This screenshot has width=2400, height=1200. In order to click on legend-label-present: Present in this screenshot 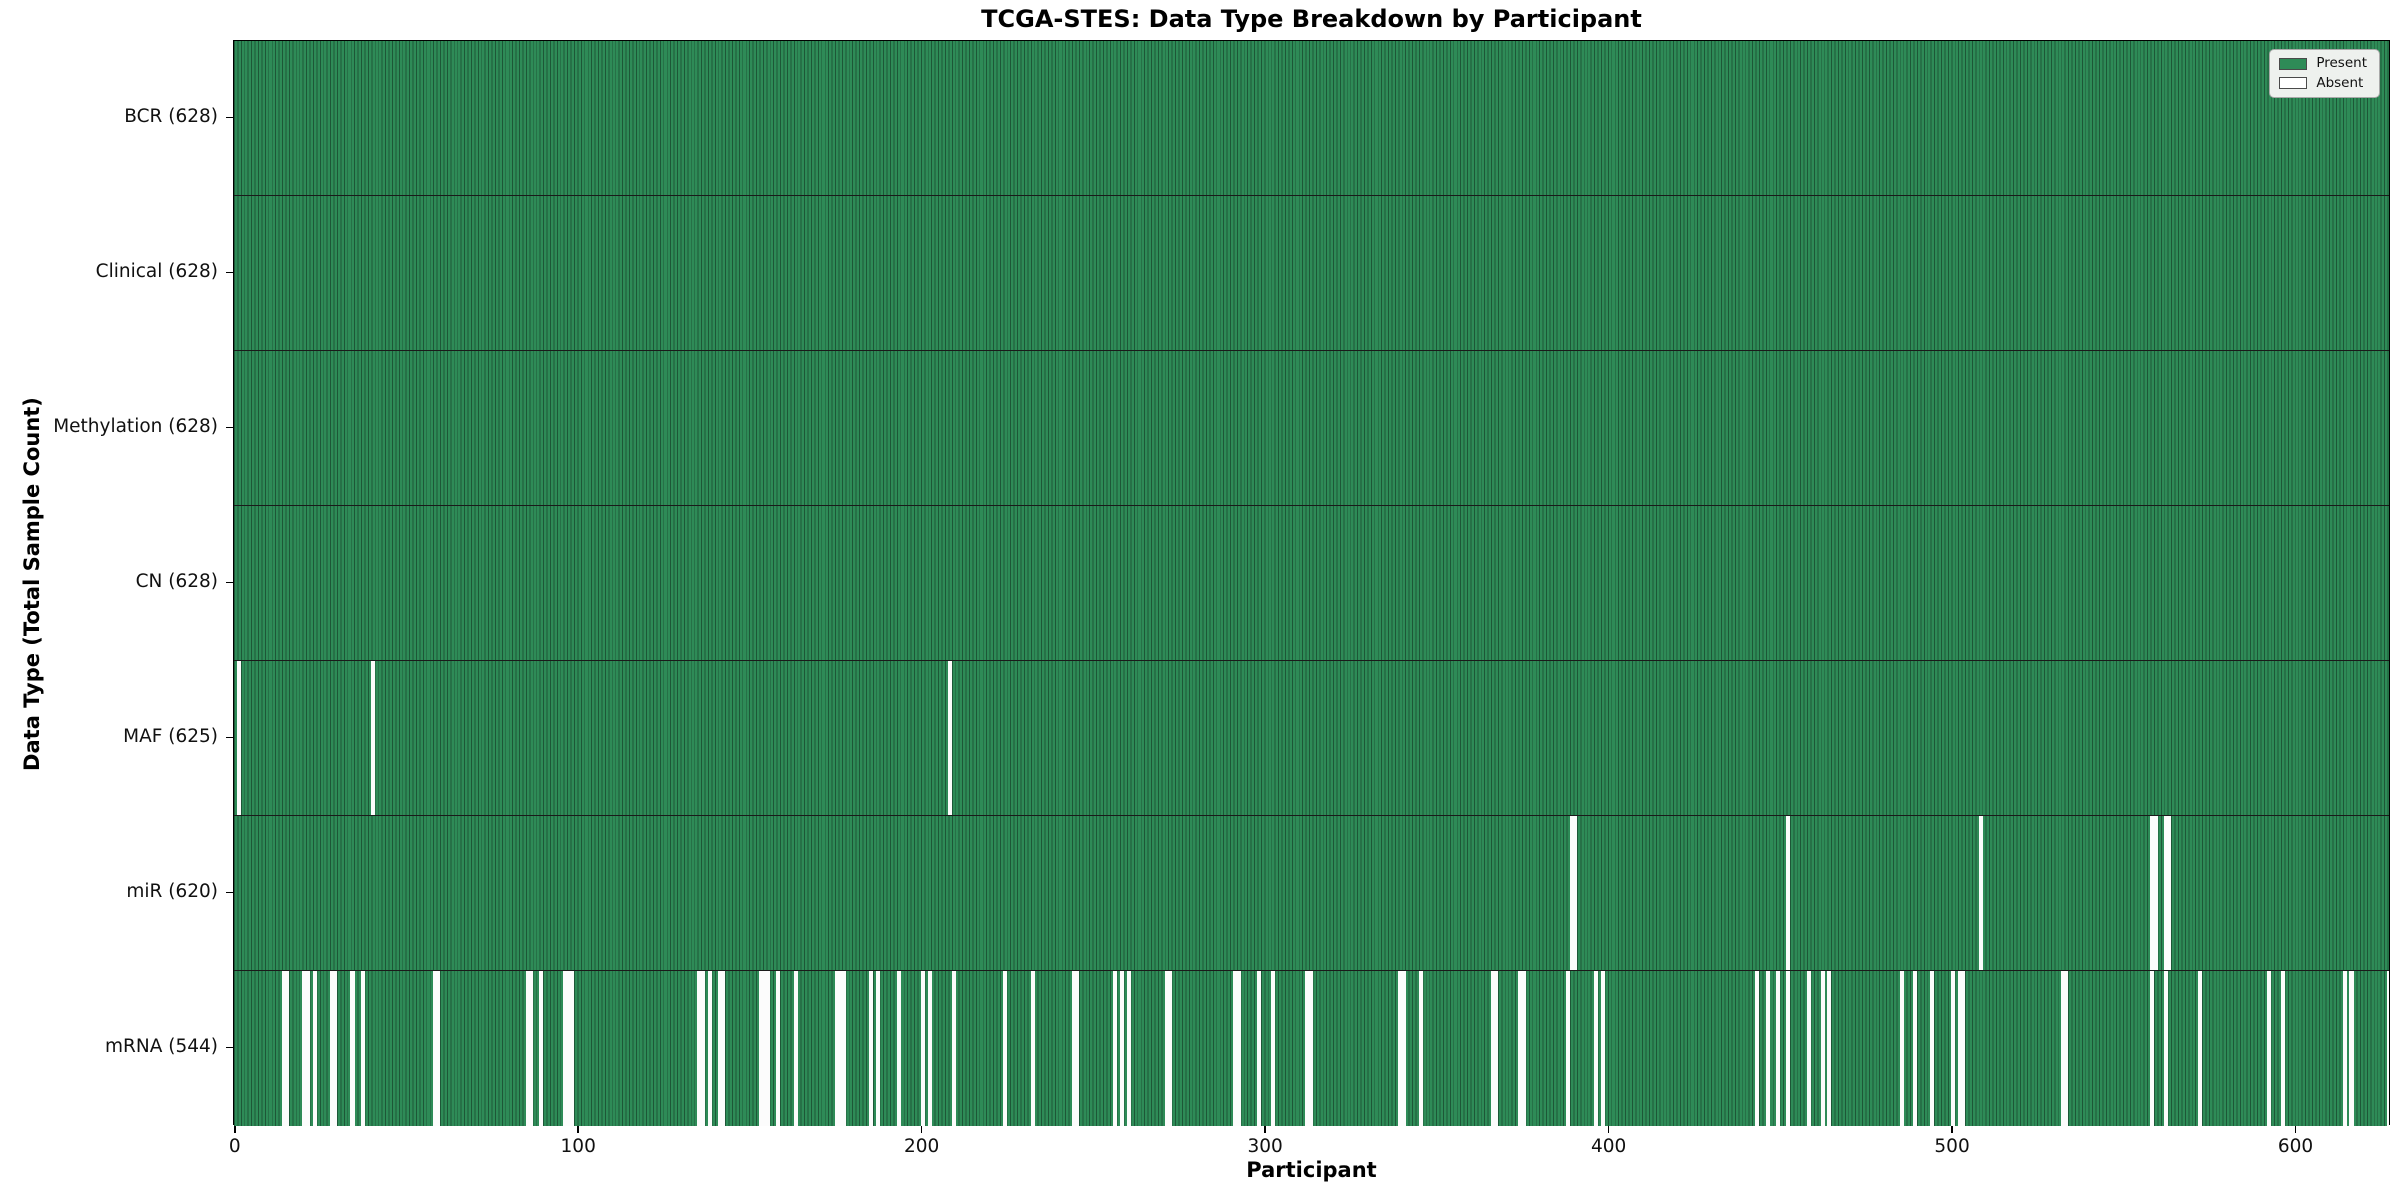, I will do `click(2341, 63)`.